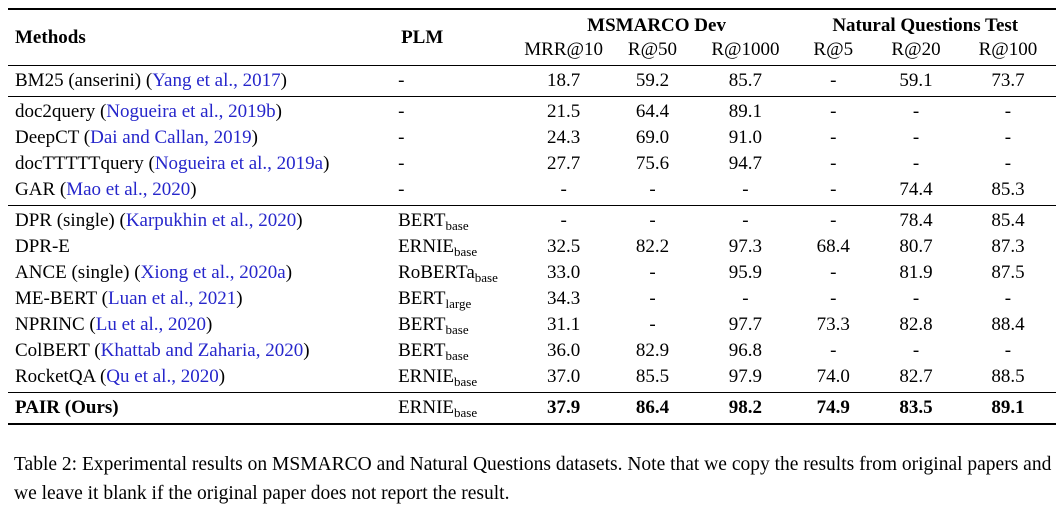  Describe the element at coordinates (745, 324) in the screenshot. I see `metric-value-cell: 97.7` at that location.